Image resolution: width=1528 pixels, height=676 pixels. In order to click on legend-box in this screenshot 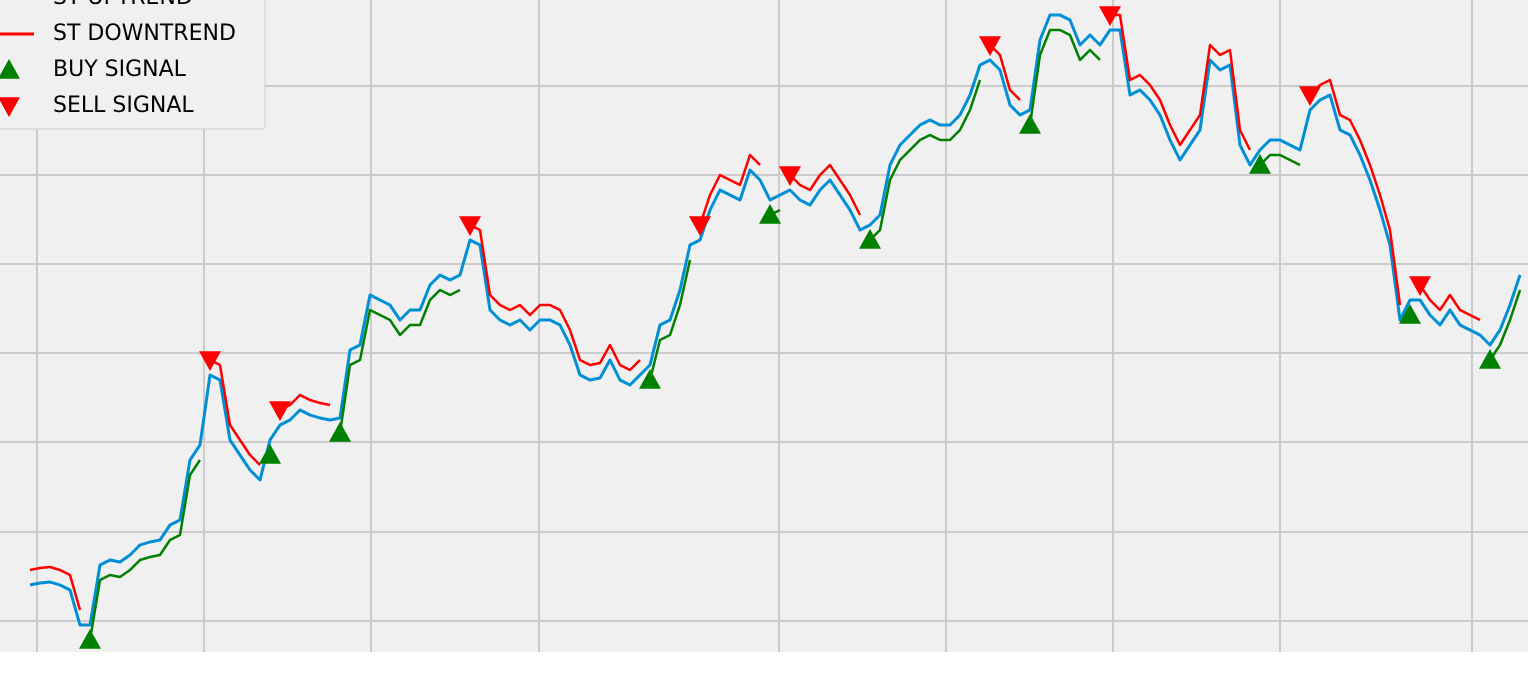, I will do `click(133, 65)`.